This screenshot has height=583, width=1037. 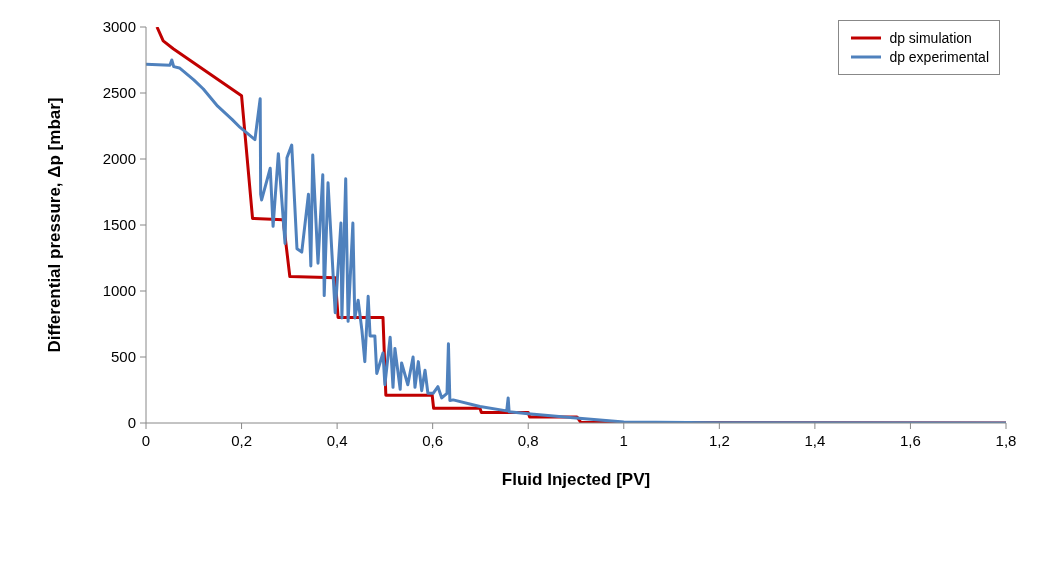 What do you see at coordinates (146, 440) in the screenshot?
I see `x-tick-label: 0` at bounding box center [146, 440].